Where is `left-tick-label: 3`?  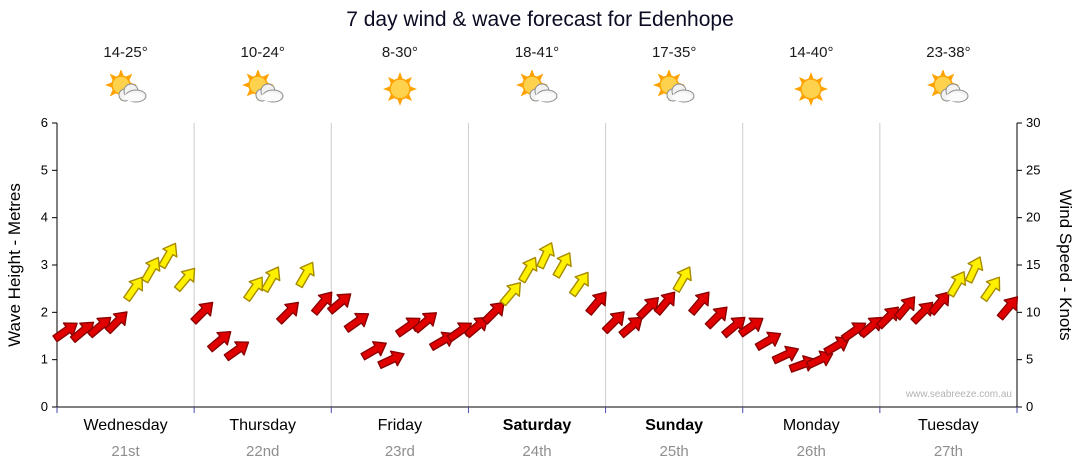
left-tick-label: 3 is located at coordinates (44, 264).